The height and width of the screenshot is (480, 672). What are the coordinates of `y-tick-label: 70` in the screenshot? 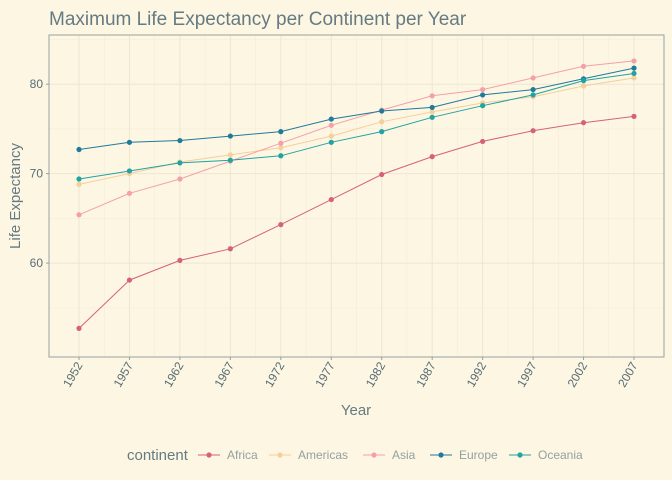 It's located at (37, 174).